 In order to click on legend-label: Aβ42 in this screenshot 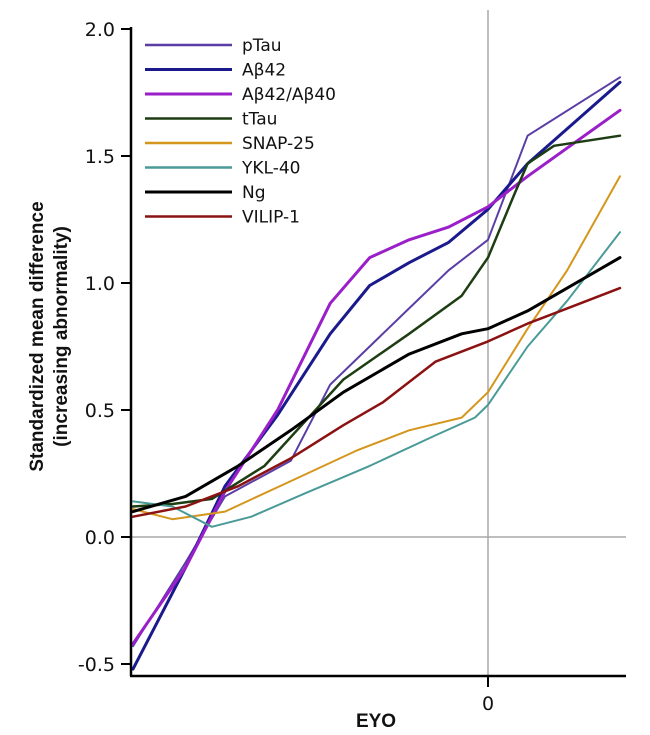, I will do `click(264, 71)`.